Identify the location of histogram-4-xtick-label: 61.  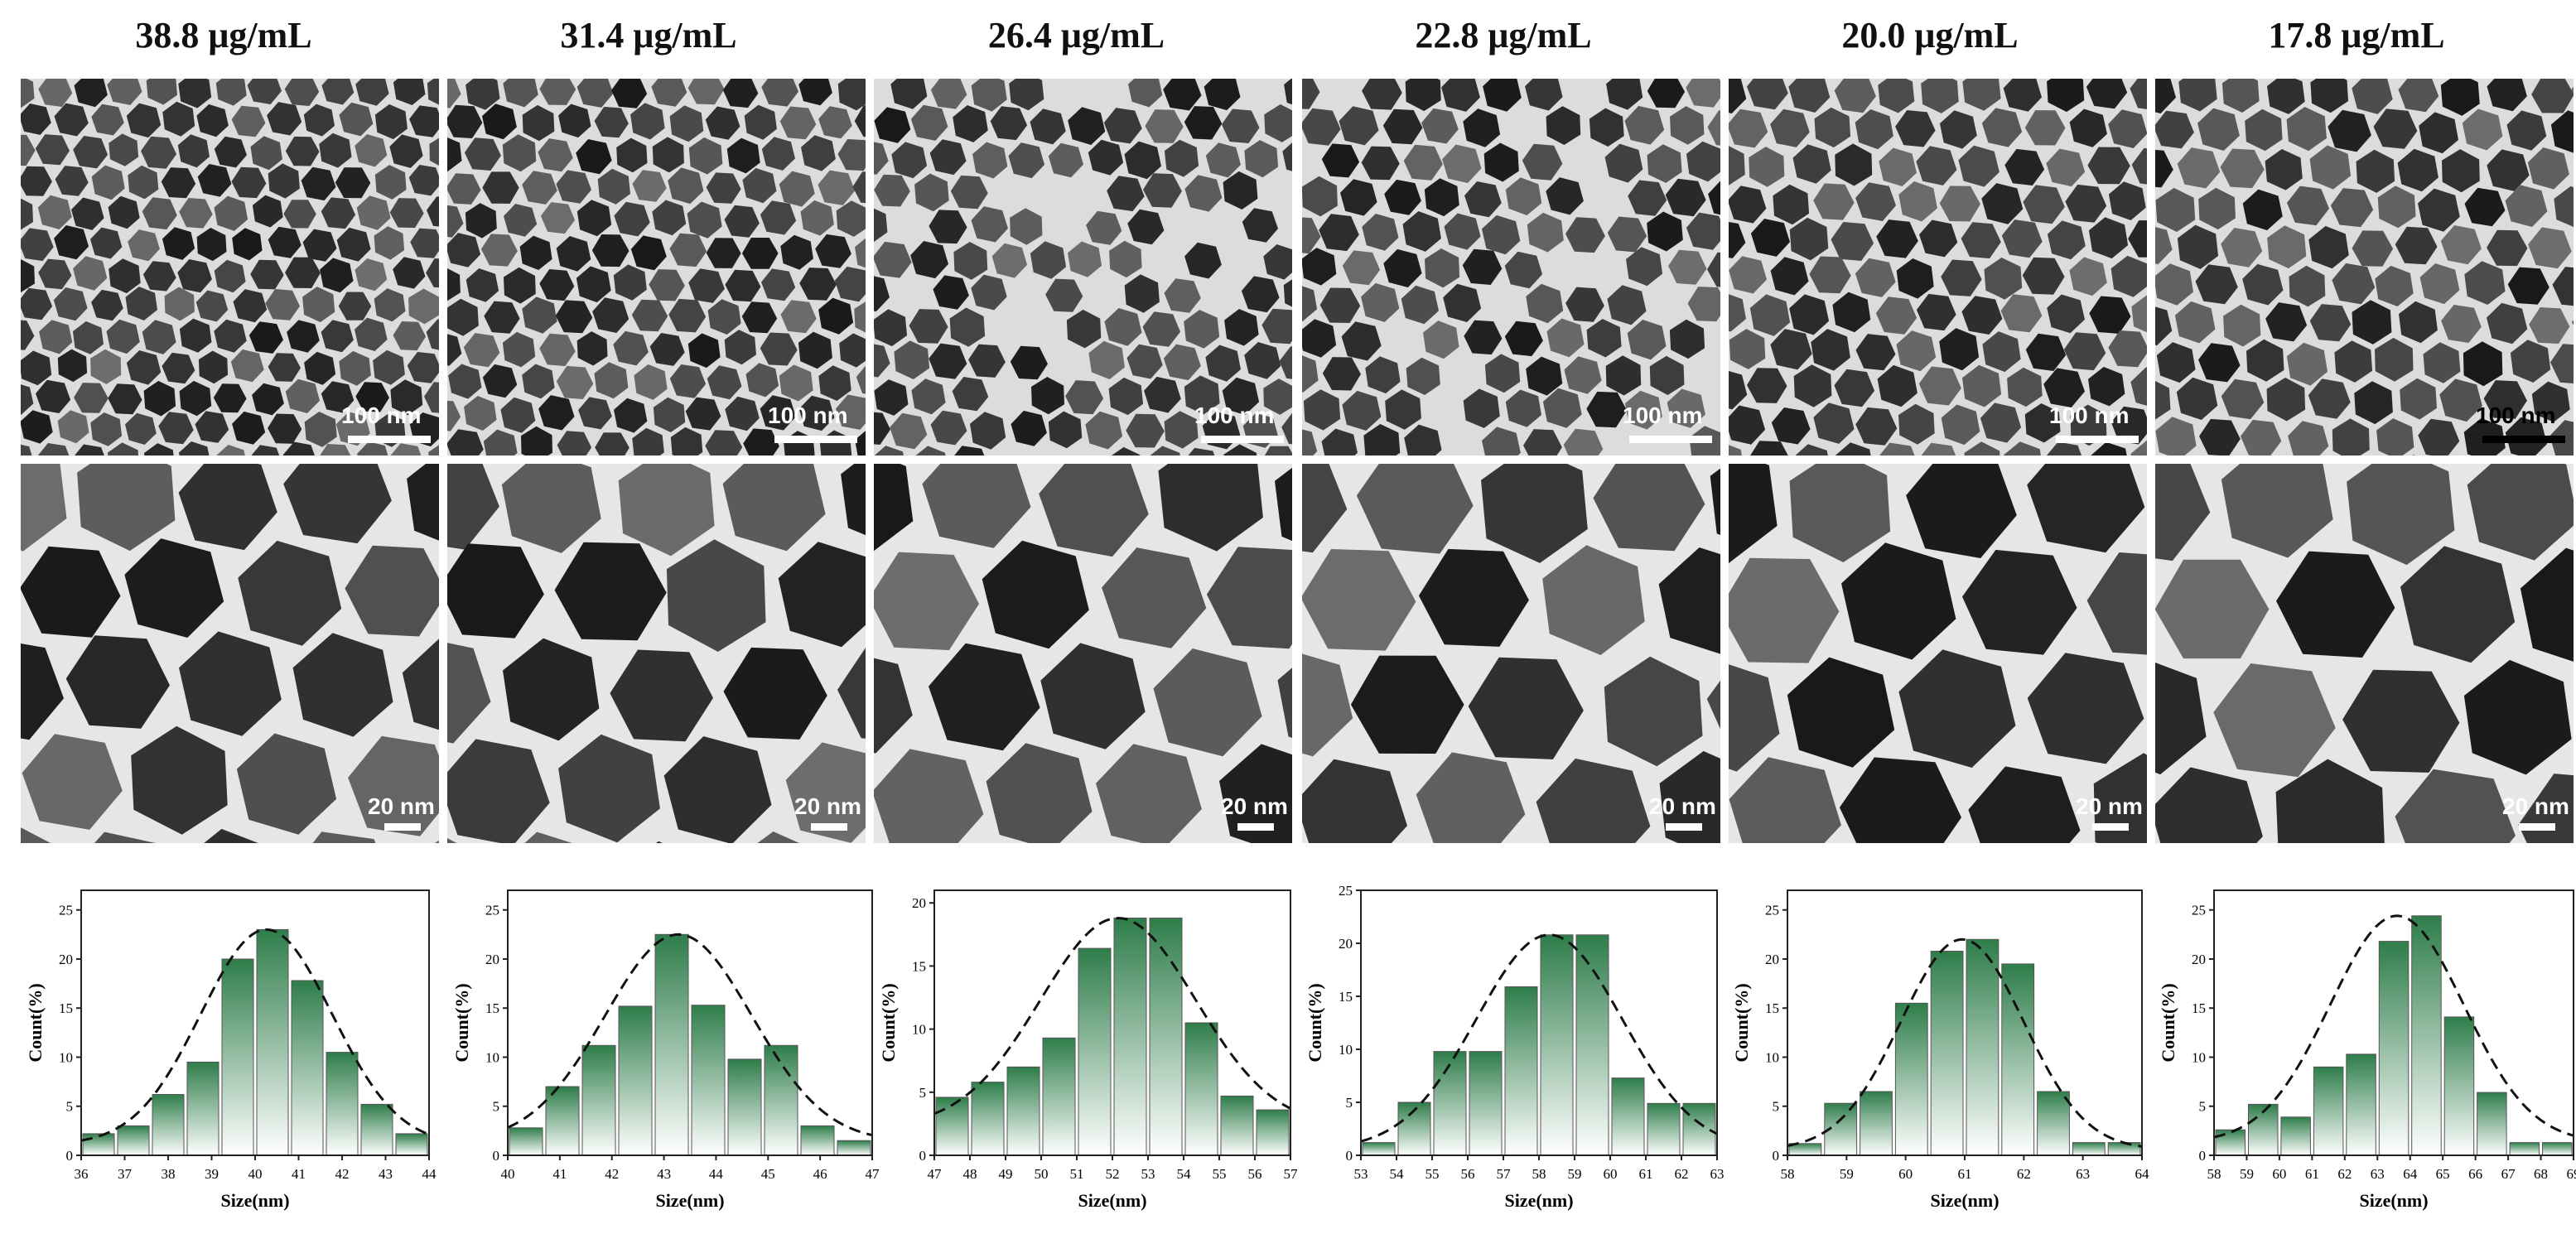
(1646, 1174).